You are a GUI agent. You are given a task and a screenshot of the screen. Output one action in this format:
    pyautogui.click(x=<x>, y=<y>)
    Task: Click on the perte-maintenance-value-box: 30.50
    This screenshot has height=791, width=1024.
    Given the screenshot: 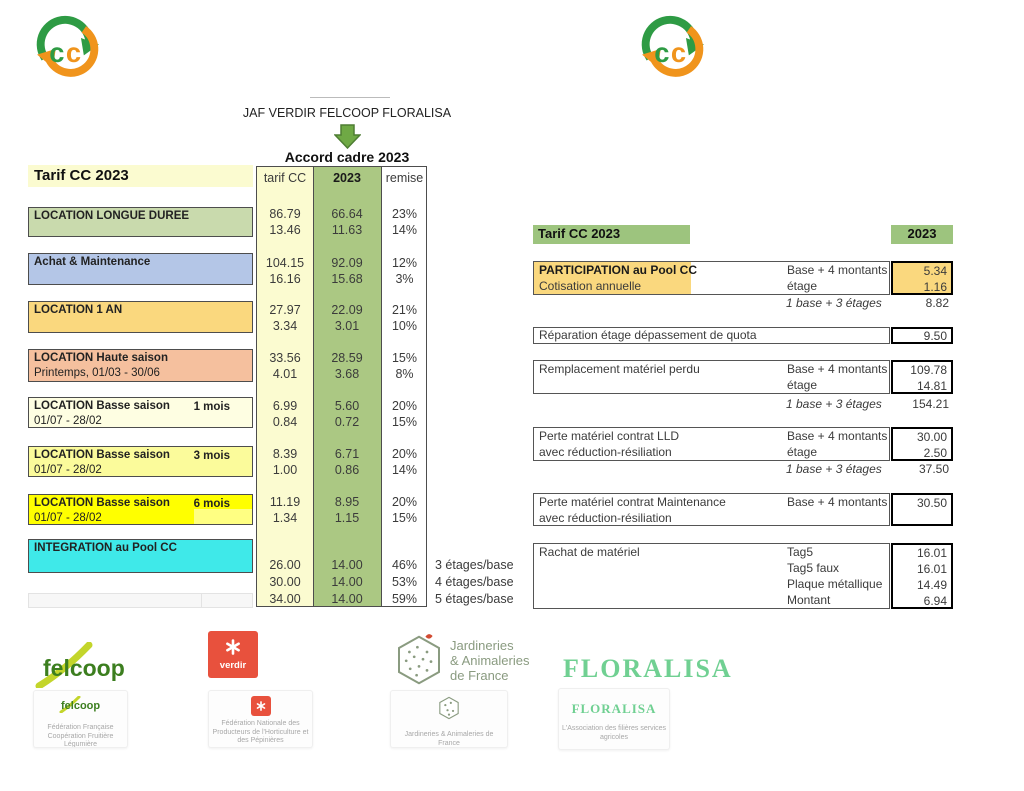 What is the action you would take?
    pyautogui.click(x=922, y=509)
    